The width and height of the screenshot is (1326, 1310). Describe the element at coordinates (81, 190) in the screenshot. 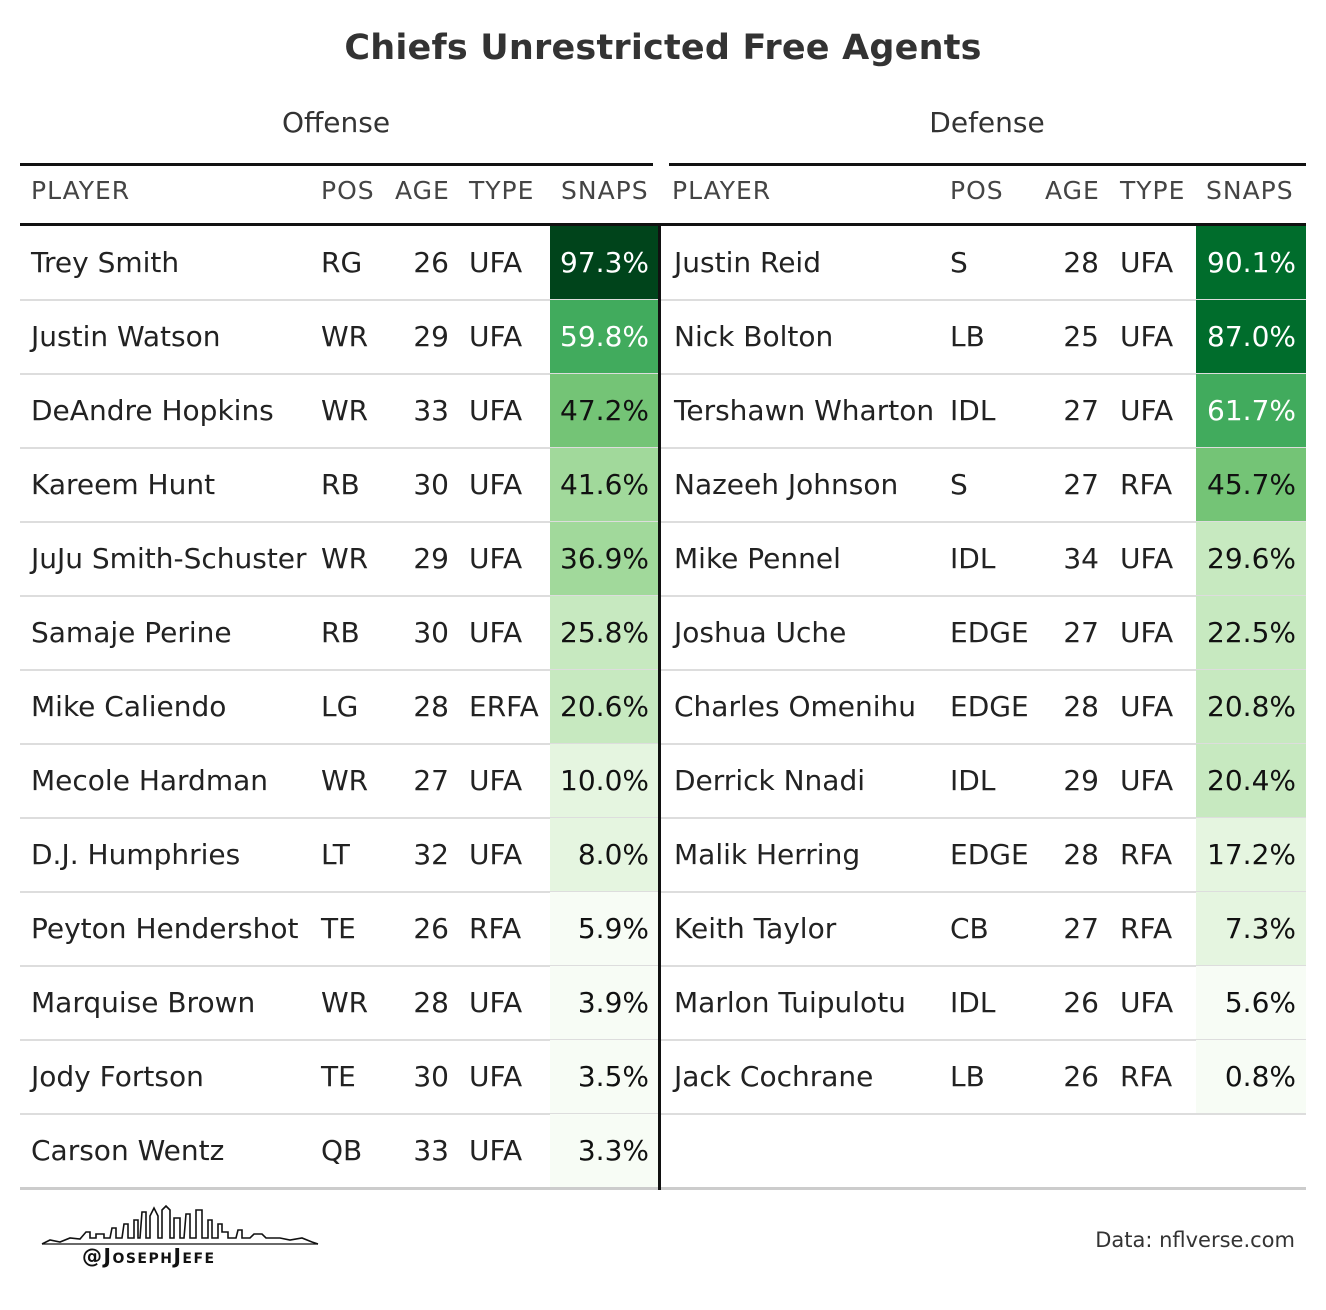

I see `column-header-player: PLAYER` at that location.